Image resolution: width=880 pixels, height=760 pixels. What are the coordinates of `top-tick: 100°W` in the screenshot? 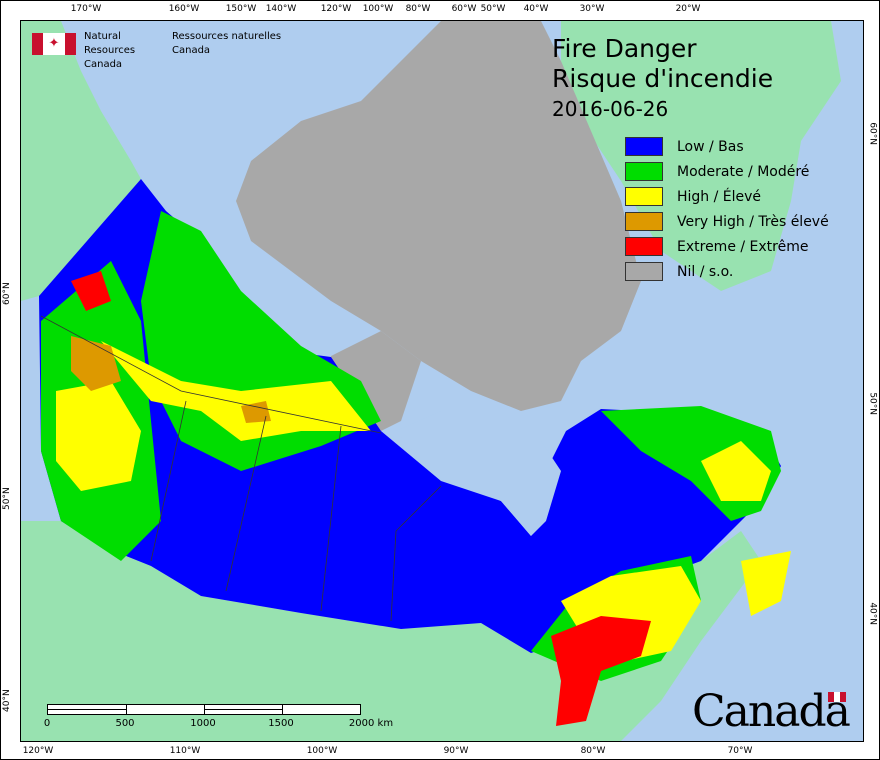 It's located at (378, 9).